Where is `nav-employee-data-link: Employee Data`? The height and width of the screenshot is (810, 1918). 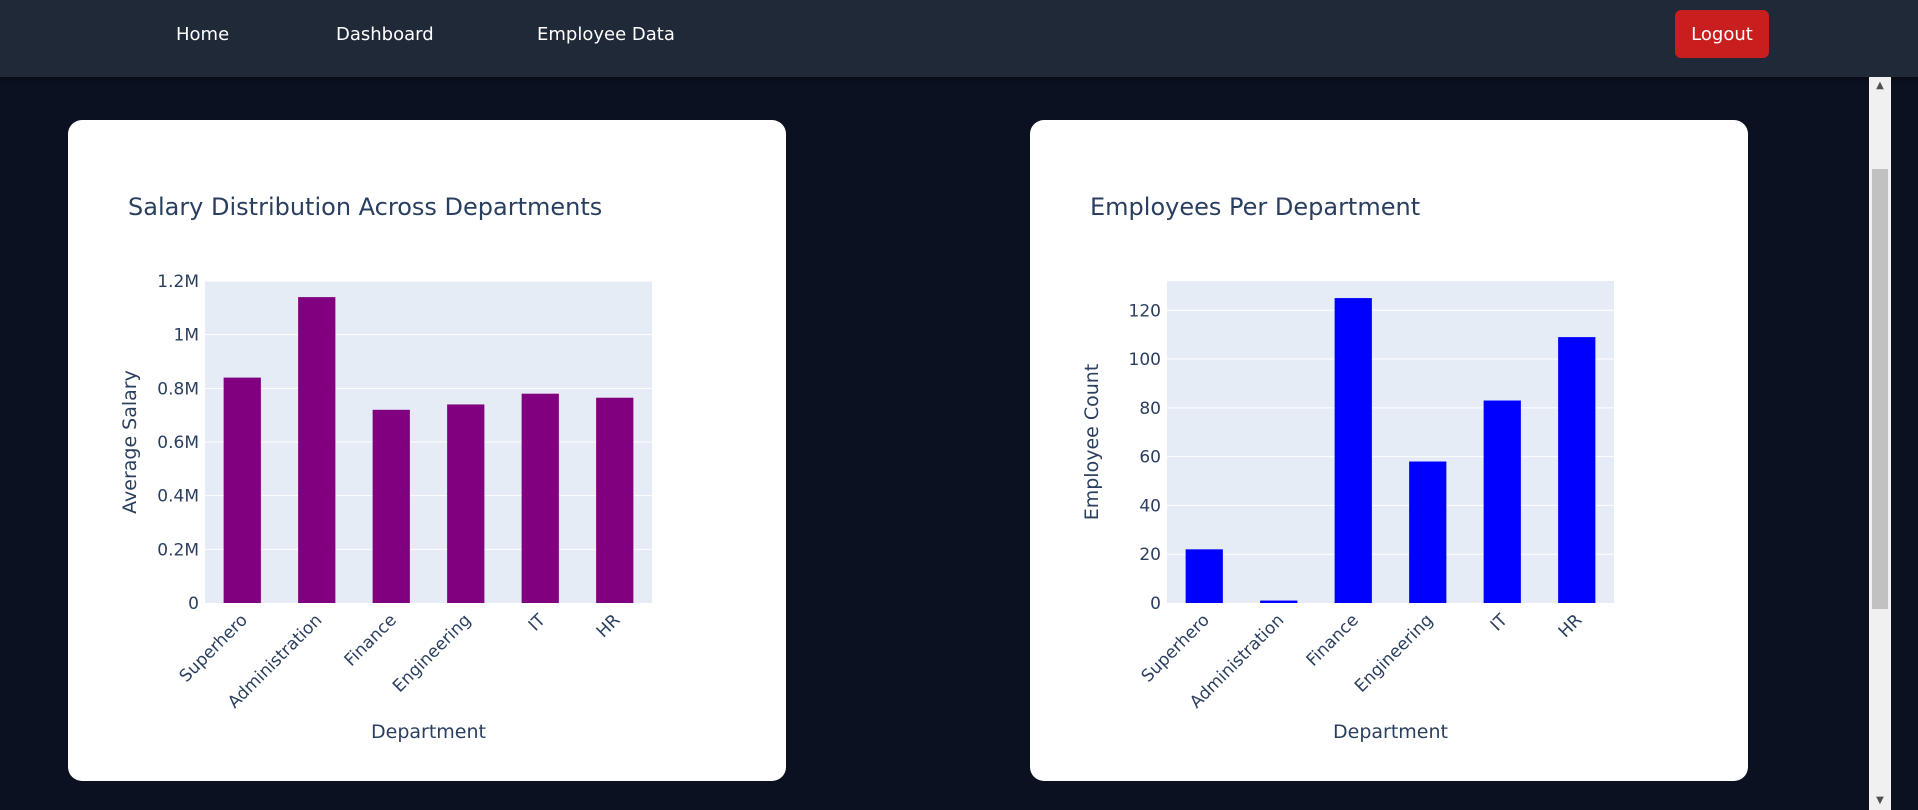
nav-employee-data-link: Employee Data is located at coordinates (606, 34).